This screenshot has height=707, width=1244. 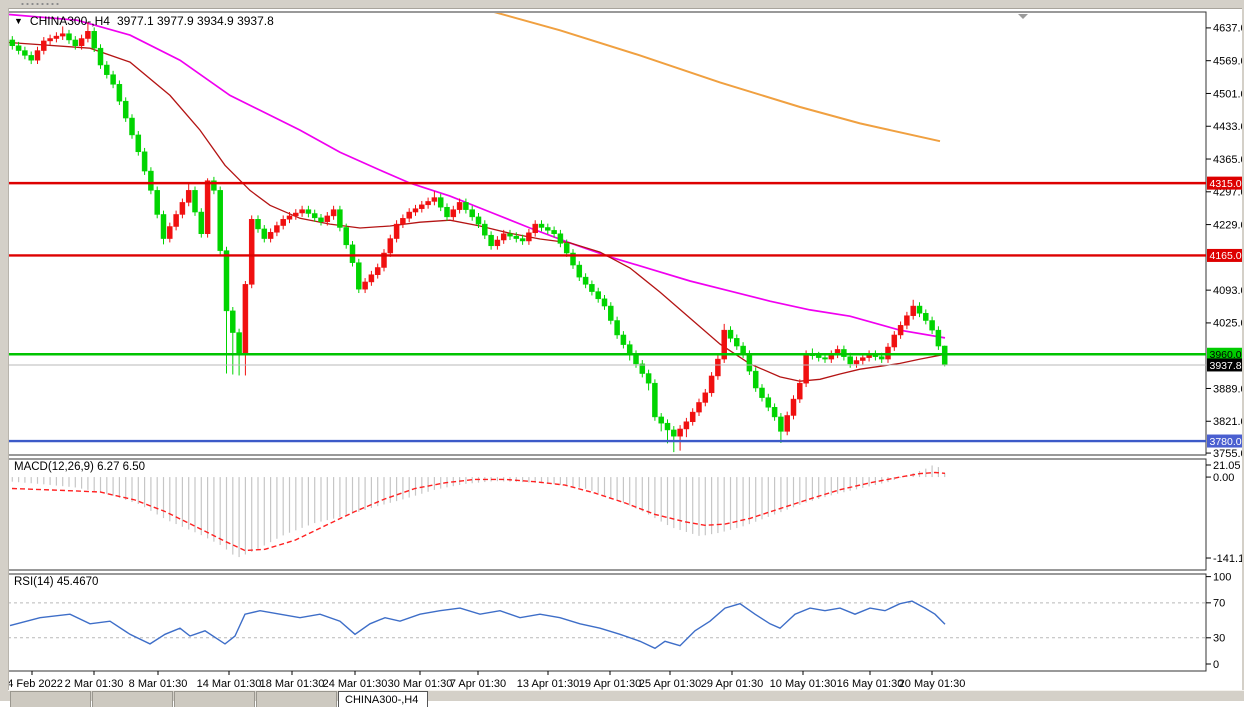 I want to click on window-edge-right, so click(x=1243, y=350).